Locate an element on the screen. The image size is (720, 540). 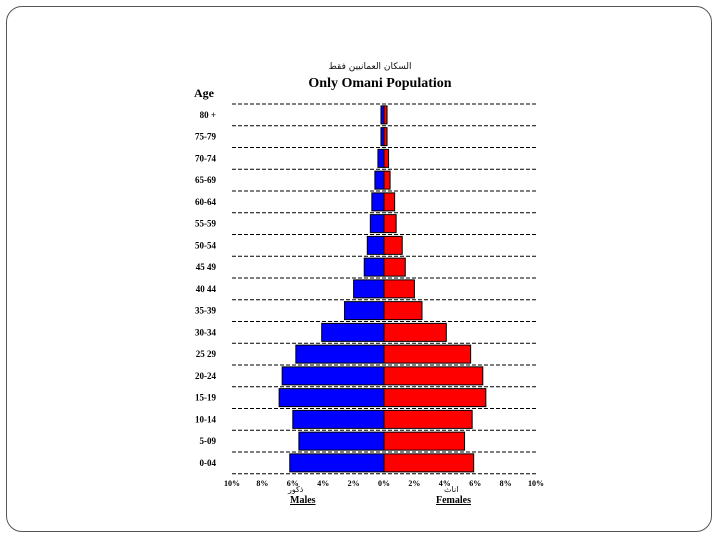
category-label-7: 45 49 is located at coordinates (206, 267).